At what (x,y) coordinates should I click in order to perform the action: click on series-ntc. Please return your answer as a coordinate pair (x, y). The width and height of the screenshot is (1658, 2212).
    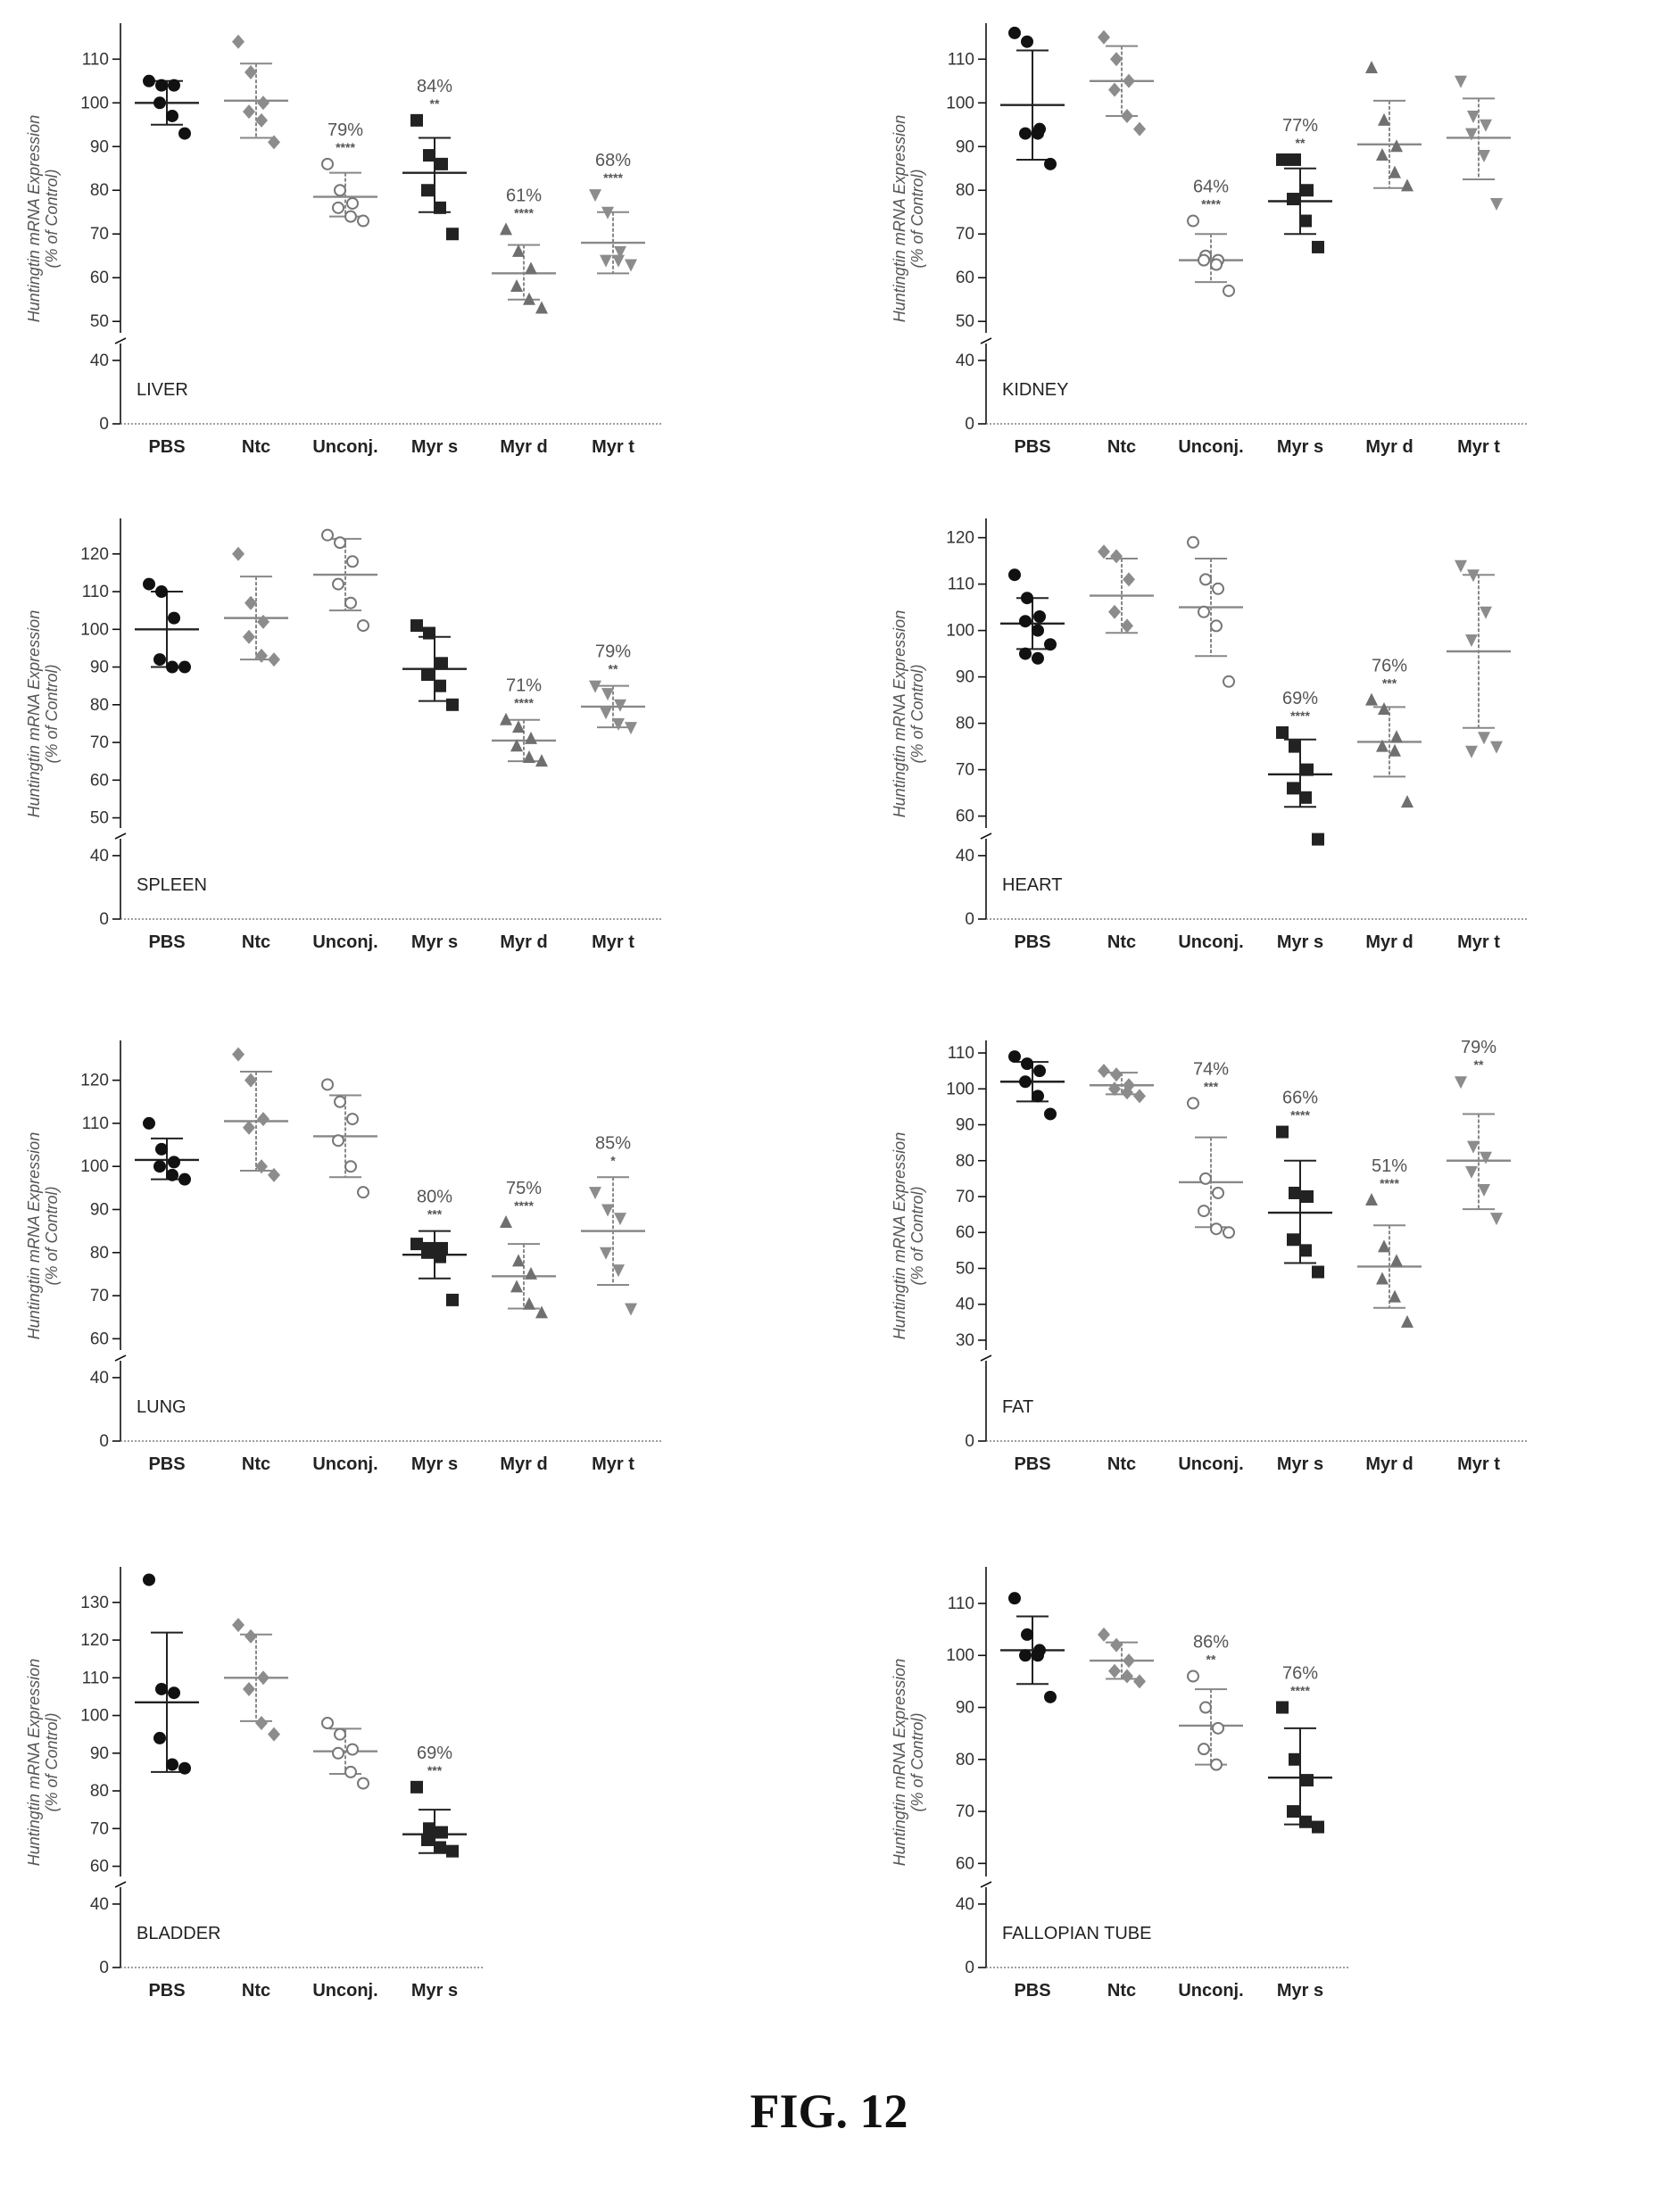
    Looking at the image, I should click on (1122, 1084).